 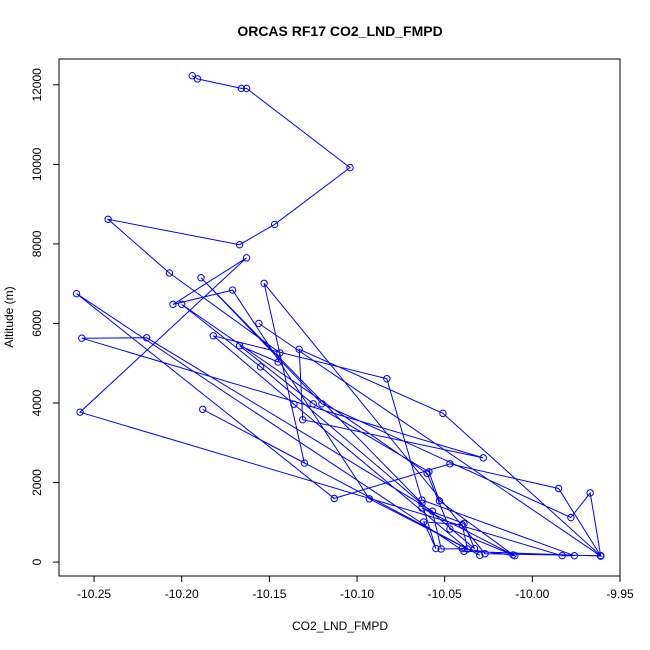 What do you see at coordinates (37, 85) in the screenshot?
I see `y-tick-label: 12000` at bounding box center [37, 85].